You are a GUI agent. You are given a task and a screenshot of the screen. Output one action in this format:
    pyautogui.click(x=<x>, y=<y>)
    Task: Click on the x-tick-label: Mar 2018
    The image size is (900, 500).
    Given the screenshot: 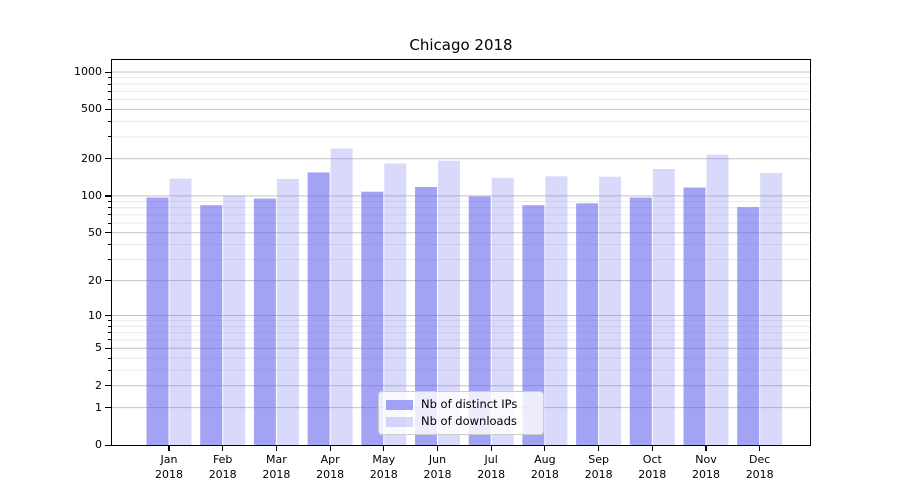 What is the action you would take?
    pyautogui.click(x=276, y=467)
    